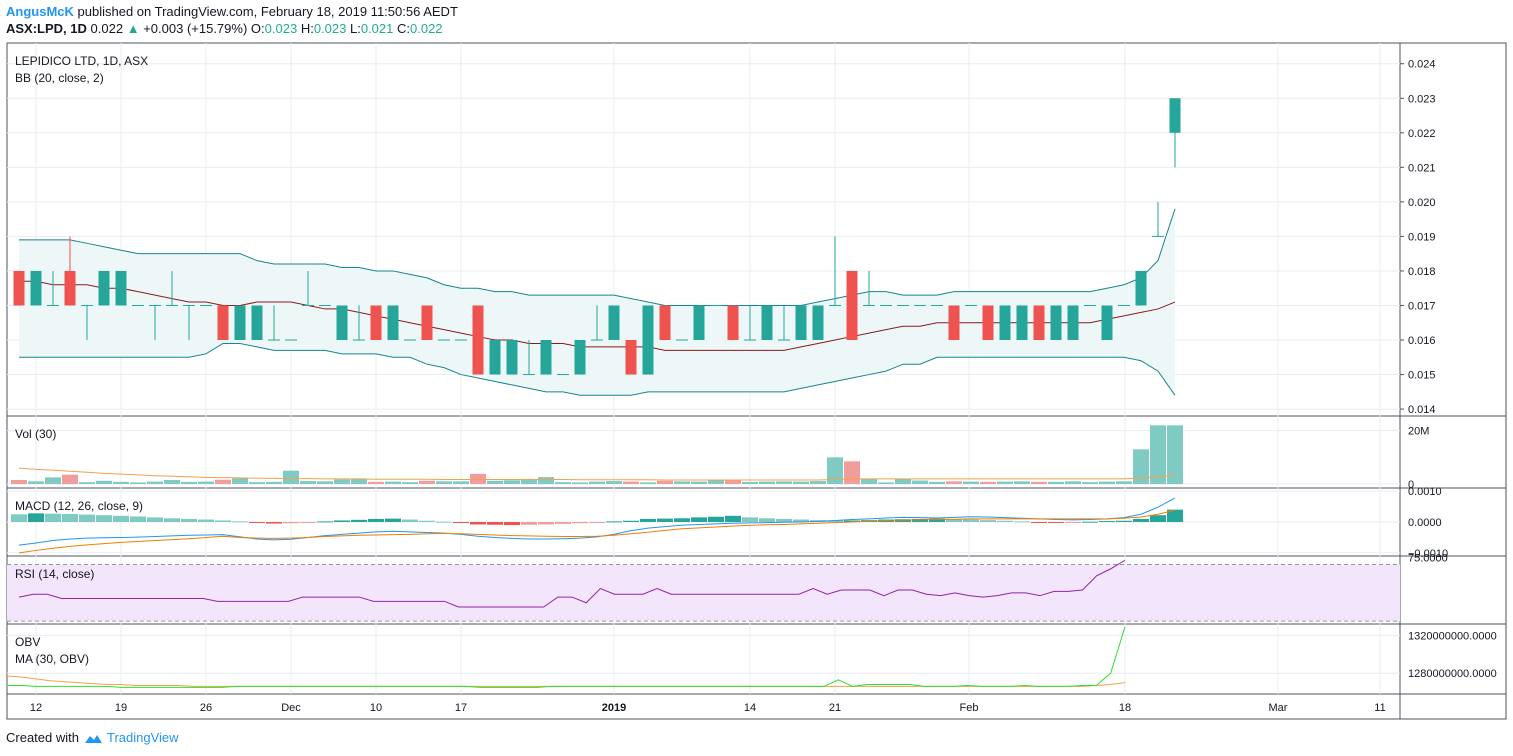 This screenshot has width=1513, height=756. I want to click on macd-tick-label: 0.0000, so click(1425, 523).